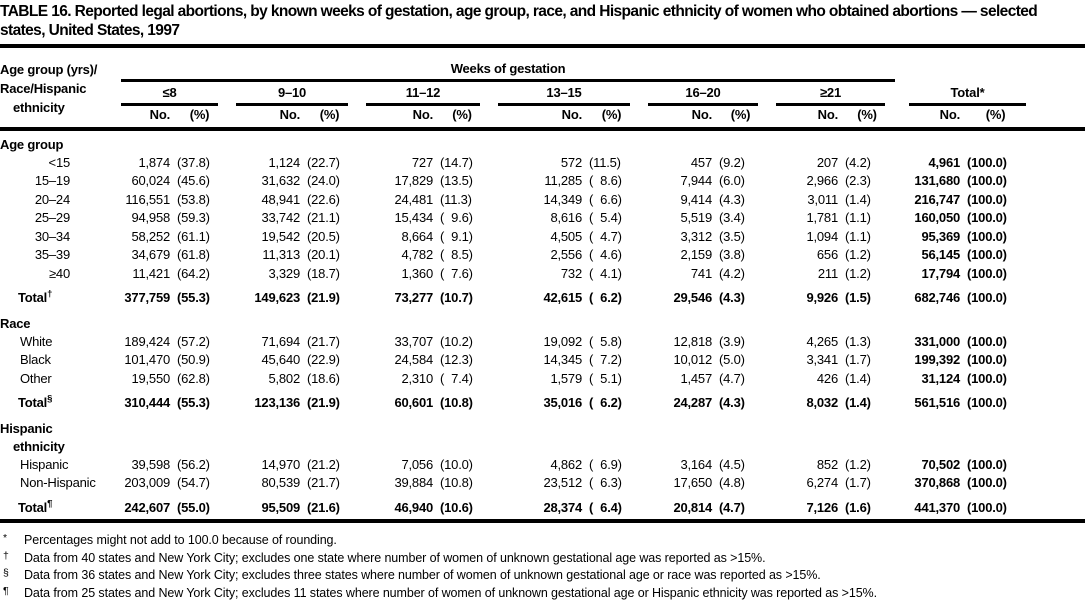 The width and height of the screenshot is (1085, 602). What do you see at coordinates (396, 296) in the screenshot?
I see `cell-no: 73,277` at bounding box center [396, 296].